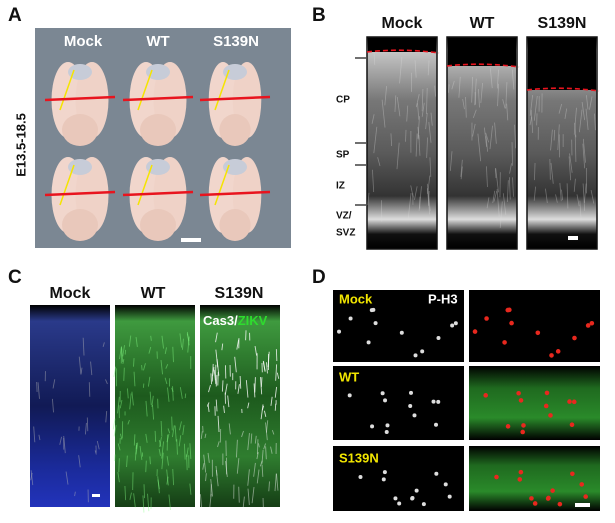 The height and width of the screenshot is (523, 615). I want to click on layer-ticks, so click(360, 131).